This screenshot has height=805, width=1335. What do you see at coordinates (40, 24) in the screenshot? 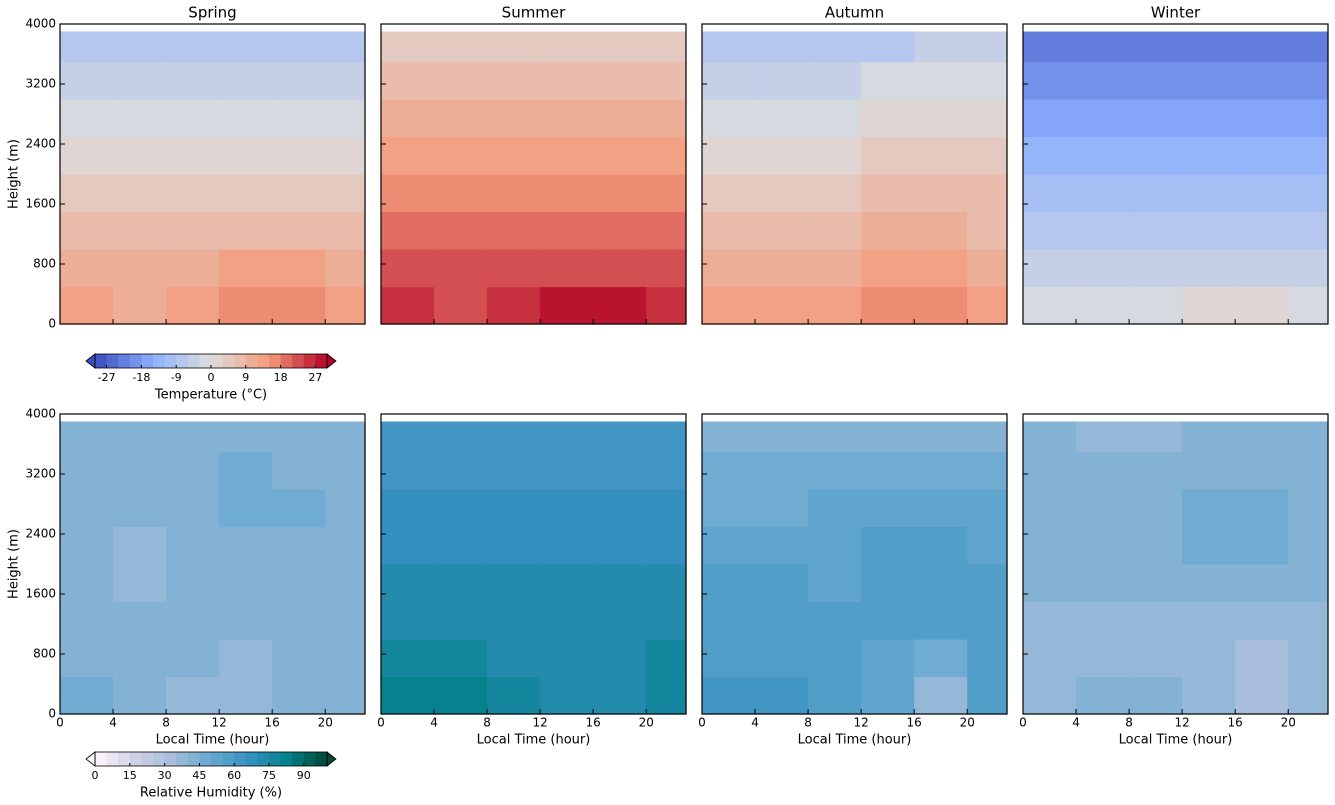
I see `y-tick-label: 4000` at bounding box center [40, 24].